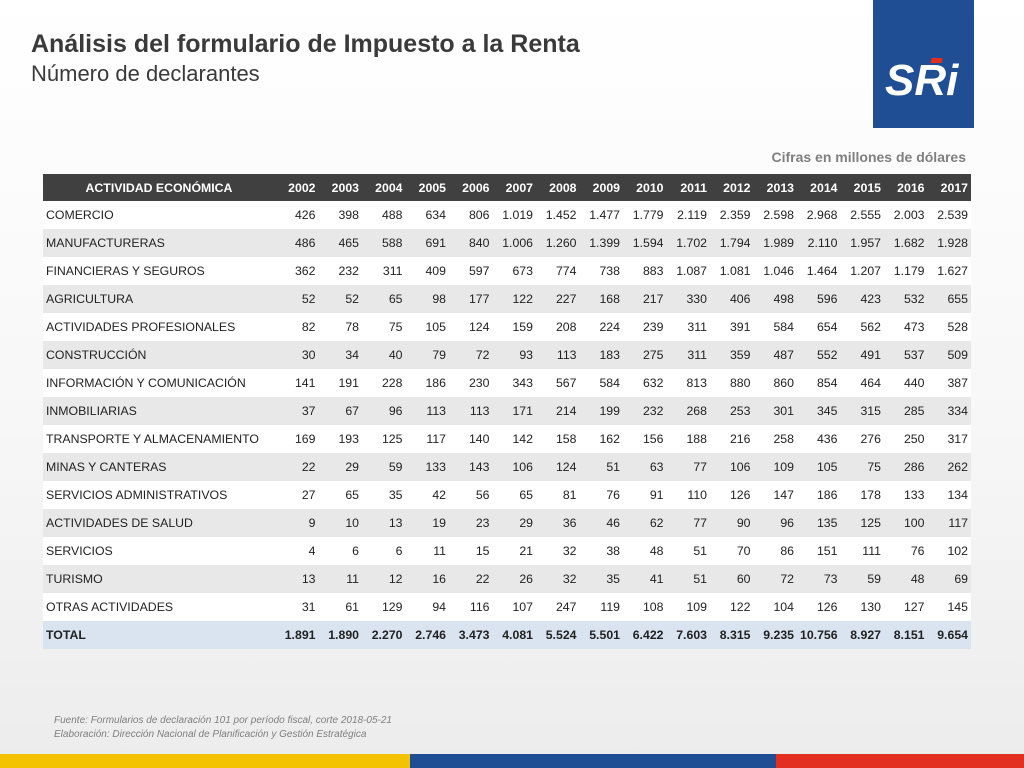 This screenshot has width=1024, height=768. I want to click on value-cell: 15, so click(471, 551).